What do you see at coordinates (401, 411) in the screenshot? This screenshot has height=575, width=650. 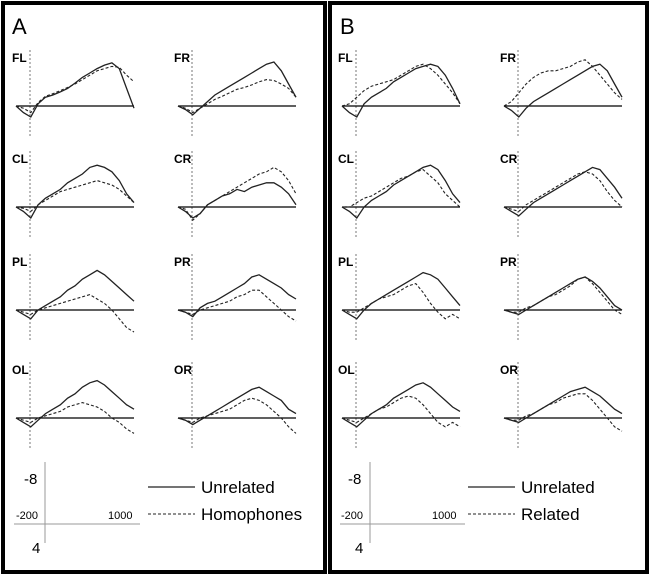 I see `trace-b-ol-dashed` at bounding box center [401, 411].